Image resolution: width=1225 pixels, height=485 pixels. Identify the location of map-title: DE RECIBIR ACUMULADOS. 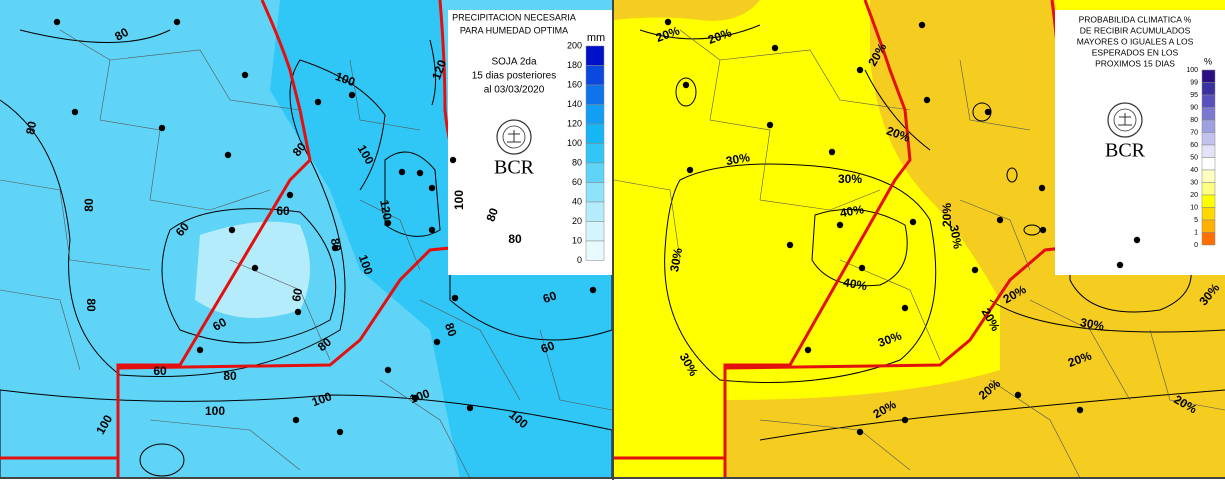
(1135, 30).